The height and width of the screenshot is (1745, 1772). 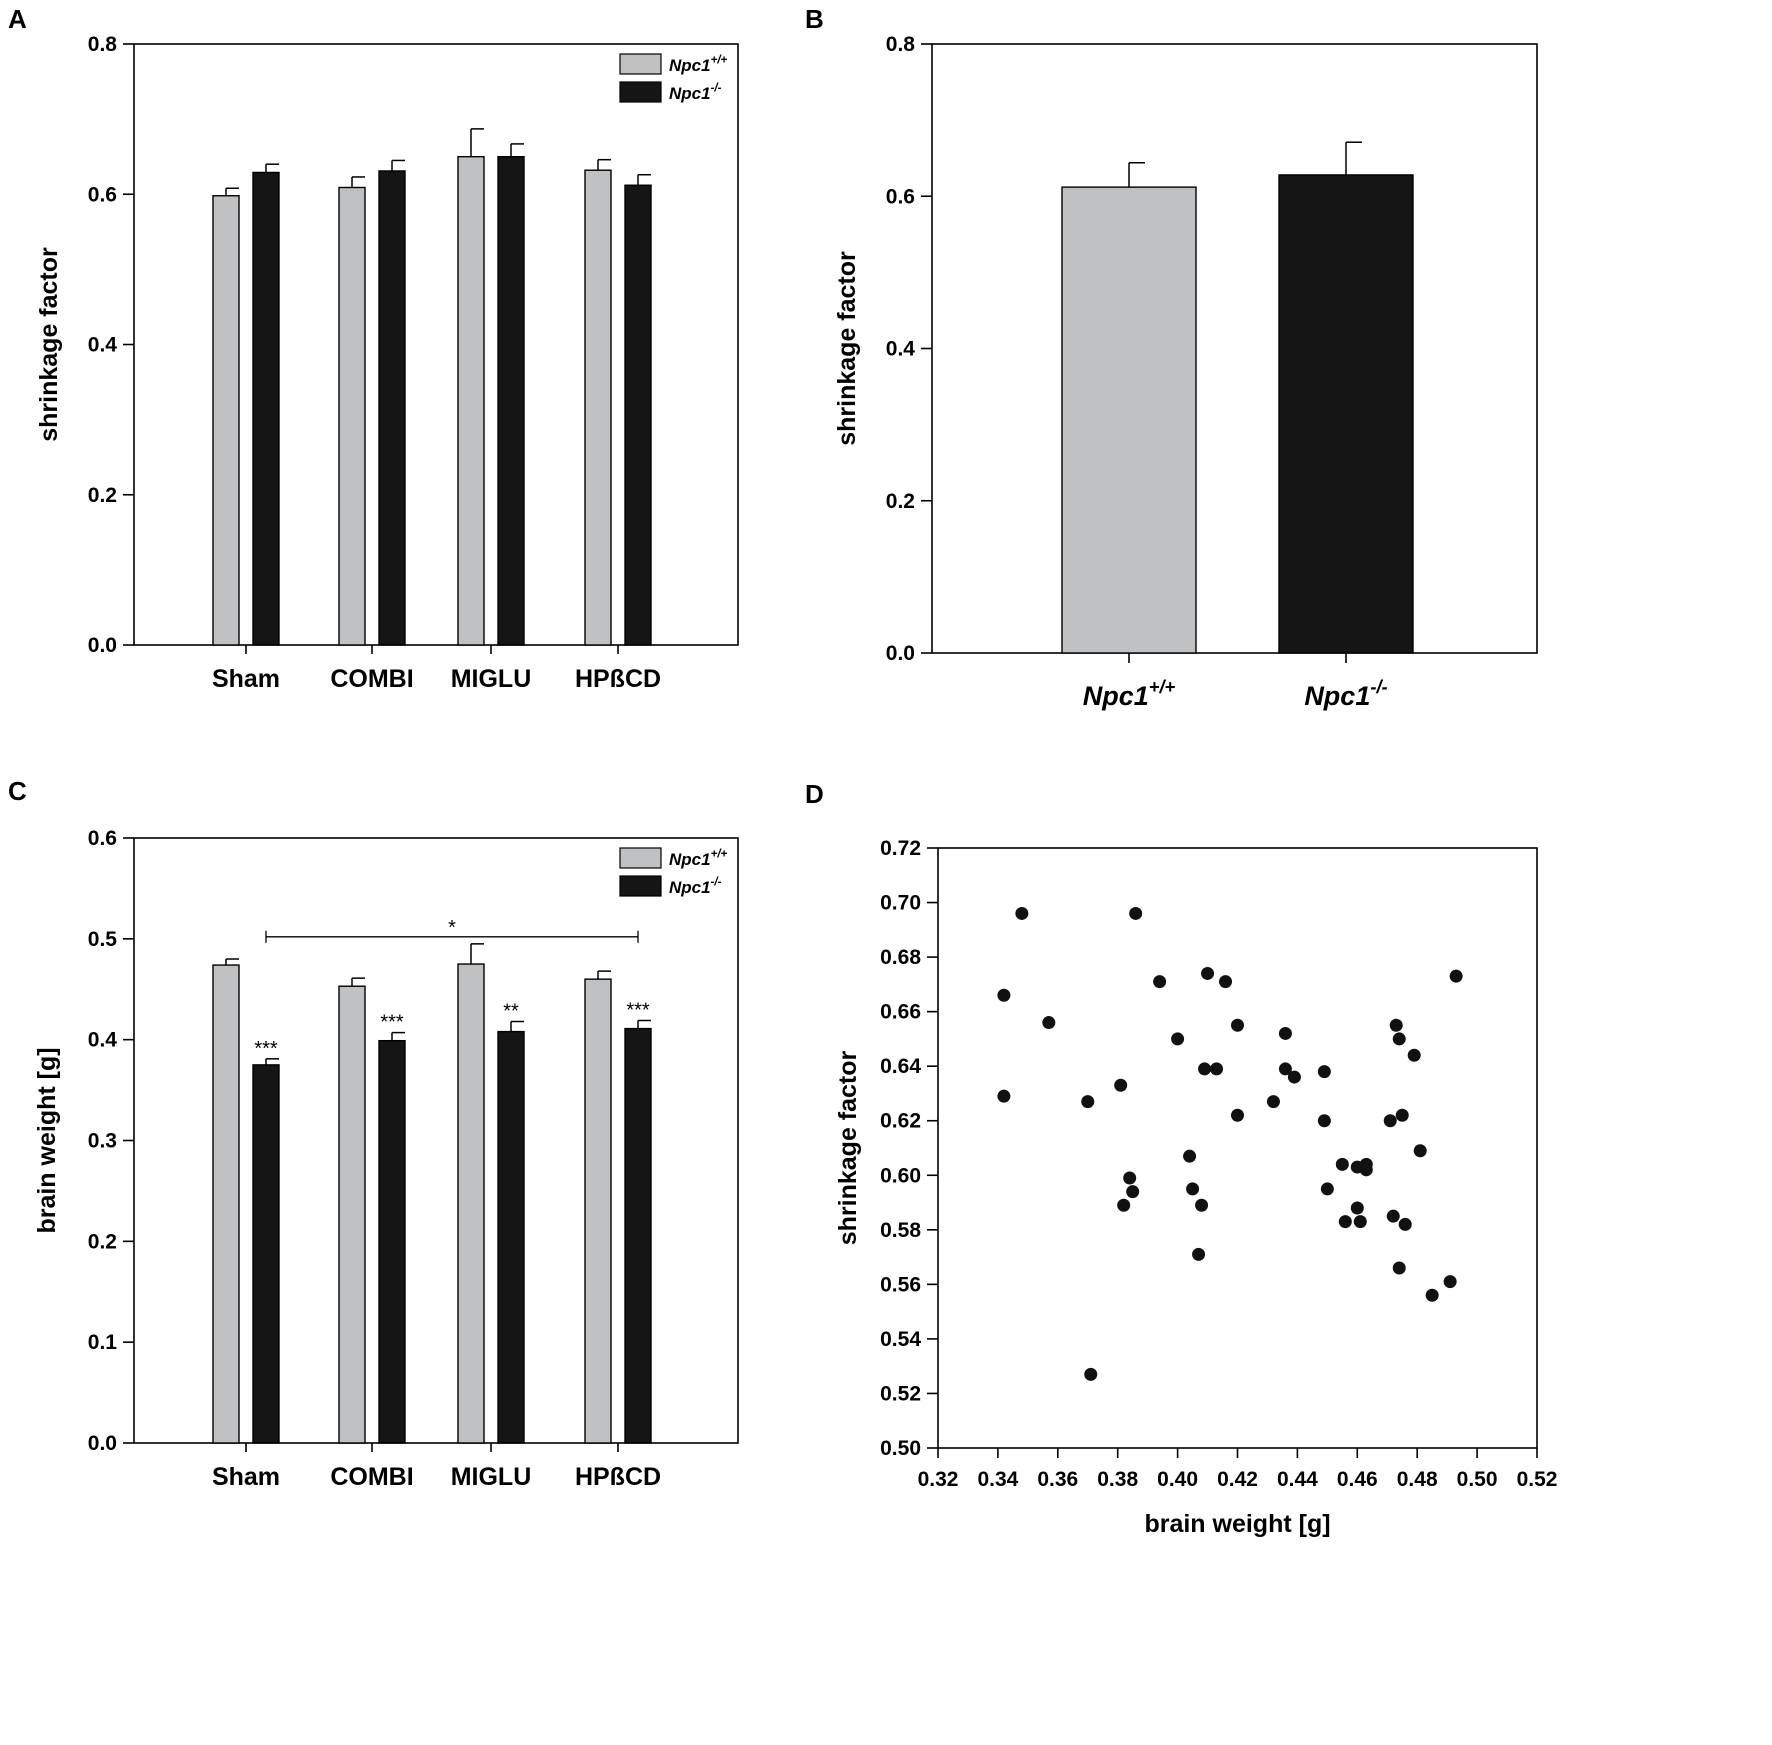 What do you see at coordinates (102, 1443) in the screenshot?
I see `y-tick-label-C-0: 0.0` at bounding box center [102, 1443].